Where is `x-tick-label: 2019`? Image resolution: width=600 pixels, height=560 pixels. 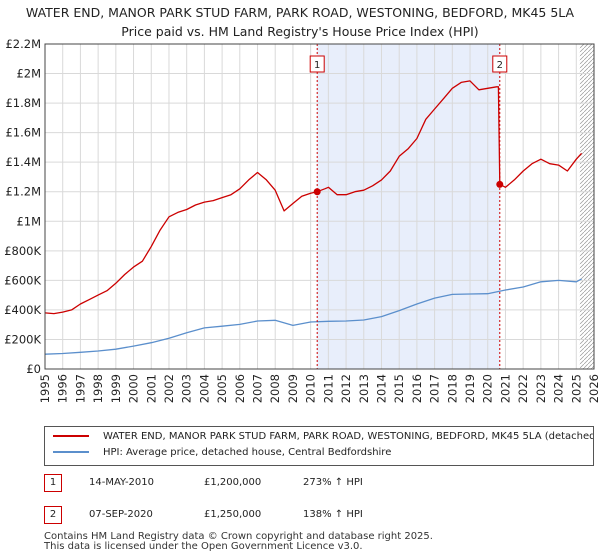
x-tick-label: 2019 is located at coordinates (470, 388).